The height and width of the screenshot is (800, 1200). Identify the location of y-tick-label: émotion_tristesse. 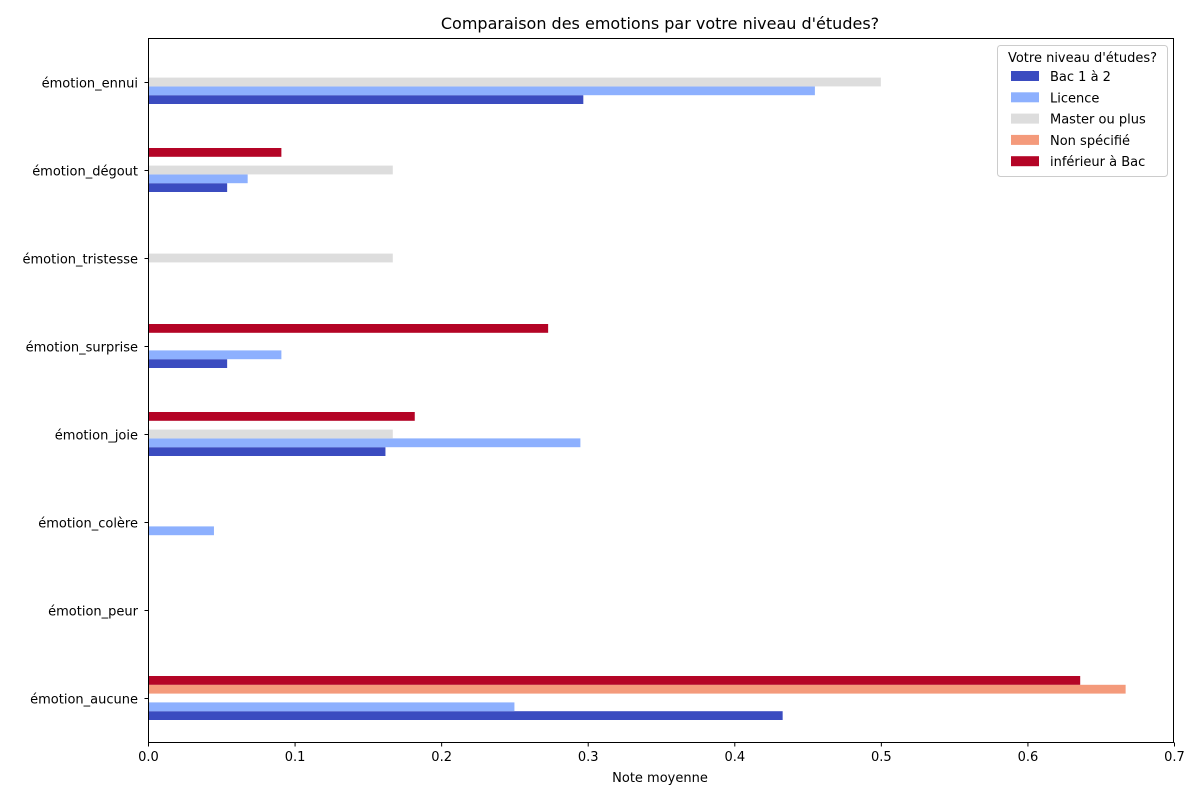
(80, 260).